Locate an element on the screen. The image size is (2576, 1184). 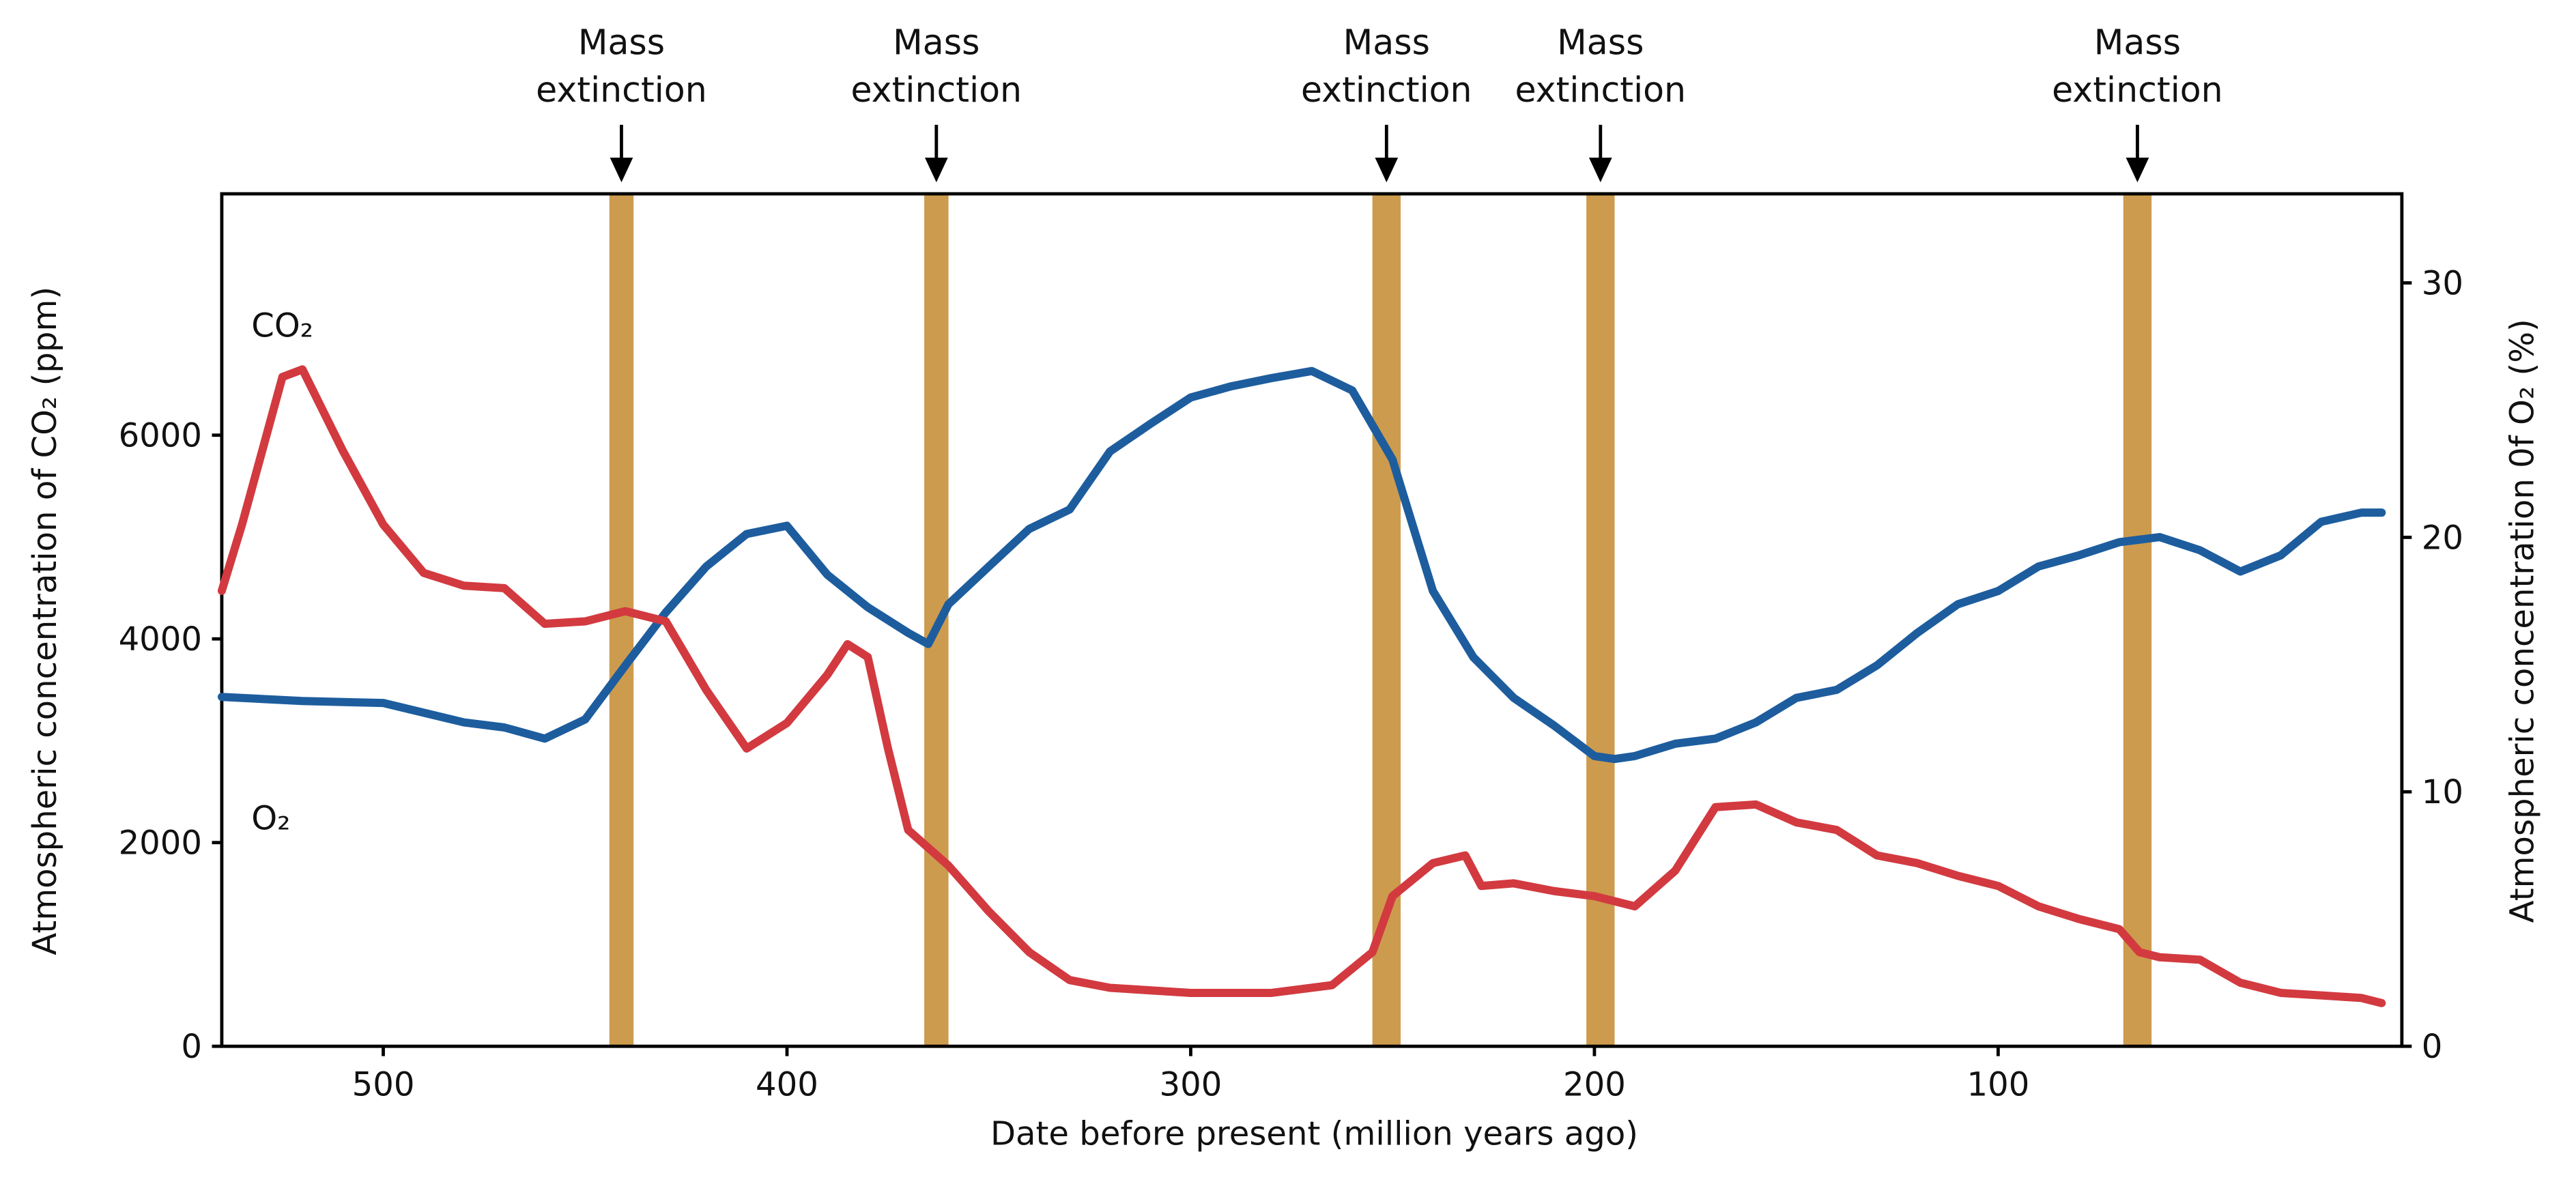
x-tick-label: 400 is located at coordinates (787, 1084).